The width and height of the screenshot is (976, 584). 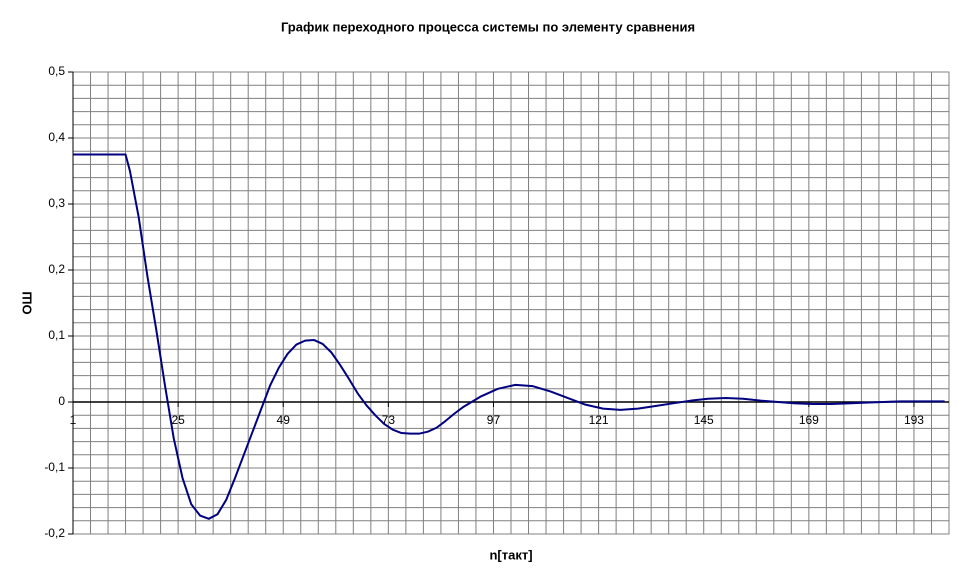 What do you see at coordinates (56, 203) in the screenshot?
I see `y-tick-label: 0,3` at bounding box center [56, 203].